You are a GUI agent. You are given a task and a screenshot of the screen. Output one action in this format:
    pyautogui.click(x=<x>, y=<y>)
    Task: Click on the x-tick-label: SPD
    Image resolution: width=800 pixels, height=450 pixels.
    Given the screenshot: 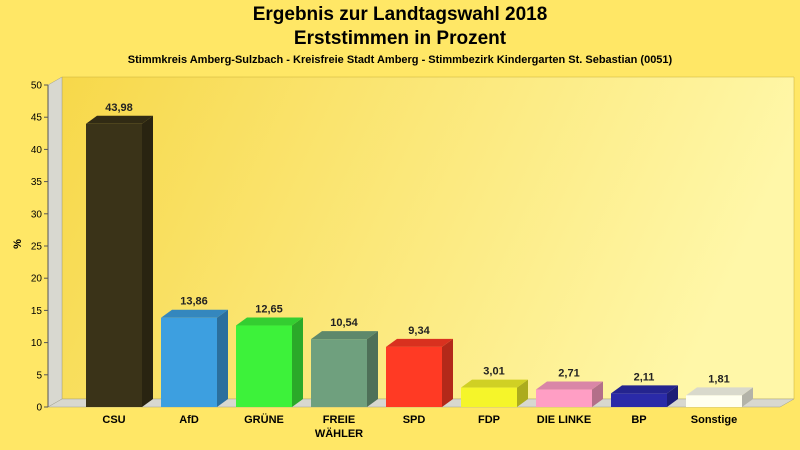 What is the action you would take?
    pyautogui.click(x=414, y=420)
    